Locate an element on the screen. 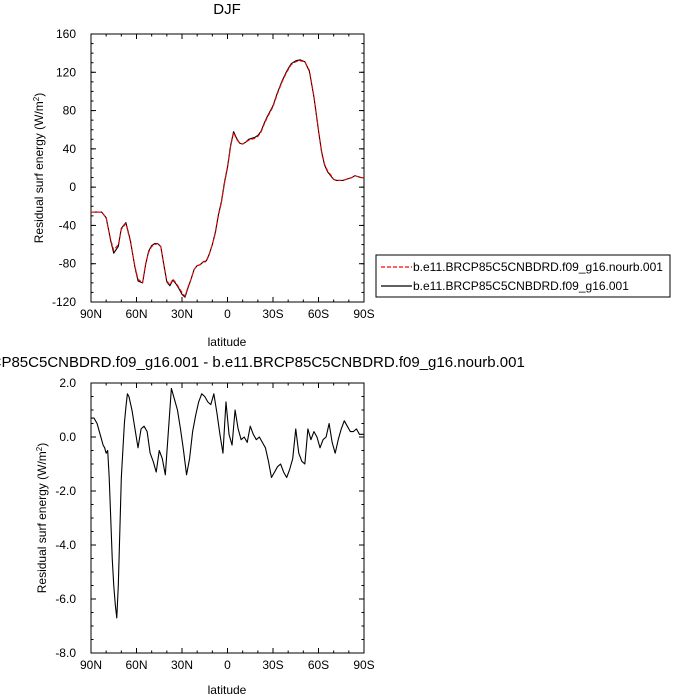 Image resolution: width=700 pixels, height=700 pixels. bottom-x-tick-labels: 90N 60N 30N 0 30S 60S 90S is located at coordinates (227, 665).